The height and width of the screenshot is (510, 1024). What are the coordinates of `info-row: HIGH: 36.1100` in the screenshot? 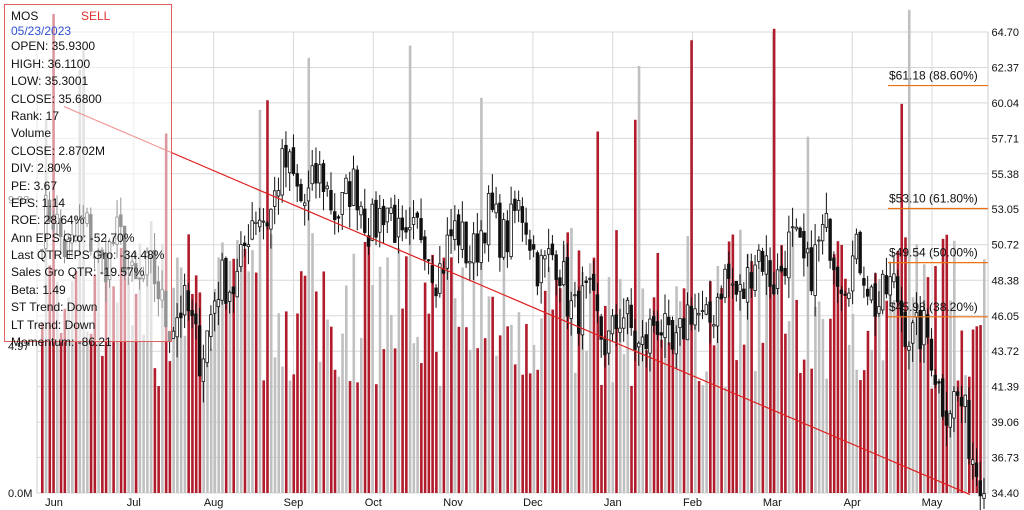 It's located at (51, 63).